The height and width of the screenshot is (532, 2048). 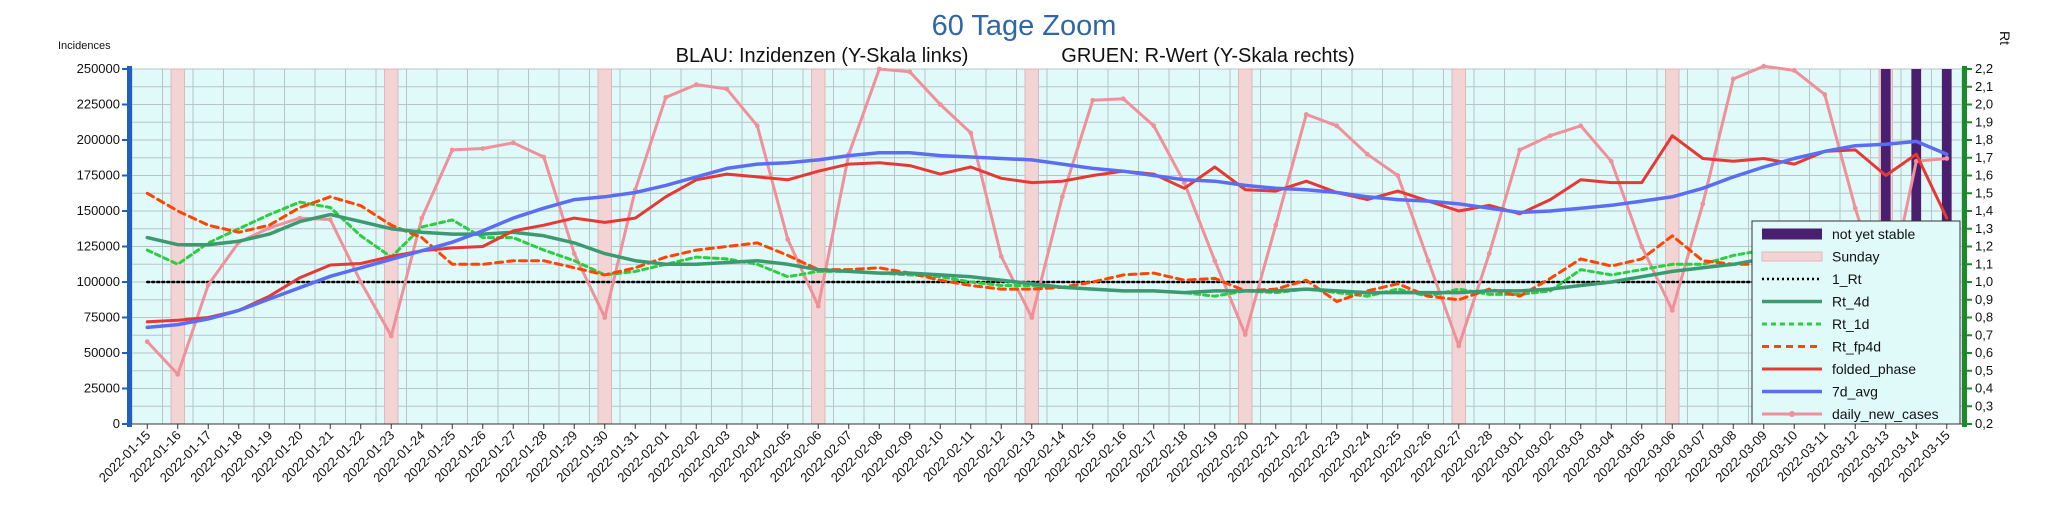 What do you see at coordinates (1984, 263) in the screenshot?
I see `y-tick-label-right: 1,1` at bounding box center [1984, 263].